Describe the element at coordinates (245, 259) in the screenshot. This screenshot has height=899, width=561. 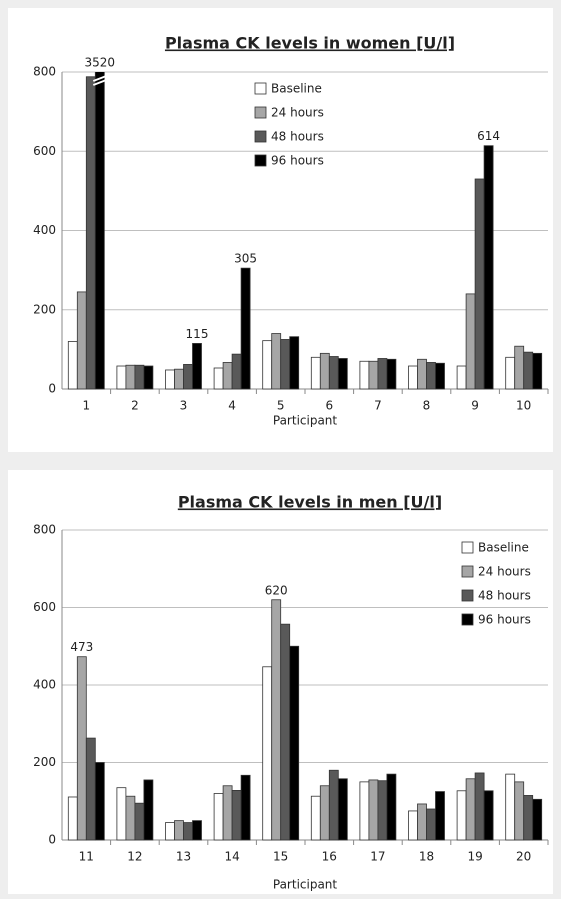
I see `value-label: 305` at that location.